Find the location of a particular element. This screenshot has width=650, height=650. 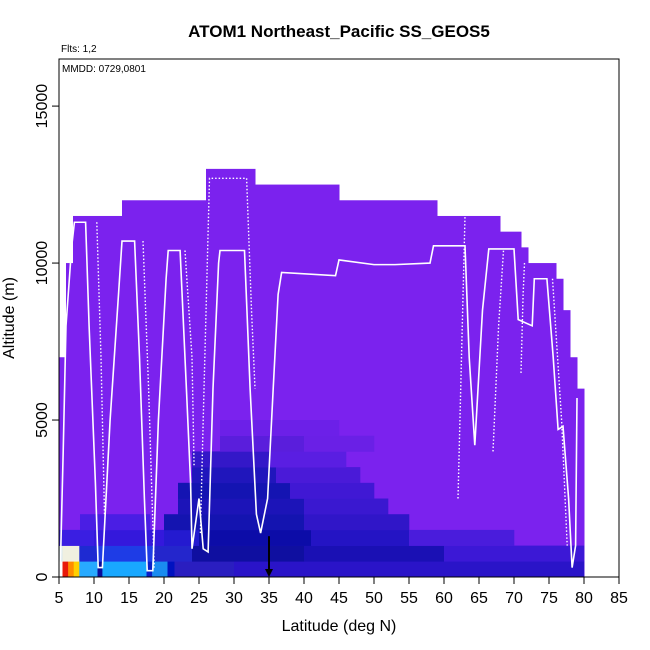

marker-layer is located at coordinates (269, 556).